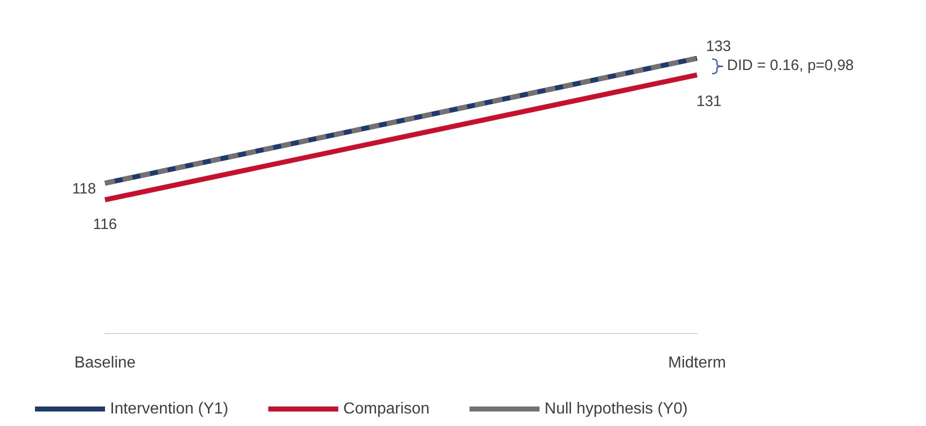 The height and width of the screenshot is (426, 926). What do you see at coordinates (719, 46) in the screenshot?
I see `data-label: 133` at bounding box center [719, 46].